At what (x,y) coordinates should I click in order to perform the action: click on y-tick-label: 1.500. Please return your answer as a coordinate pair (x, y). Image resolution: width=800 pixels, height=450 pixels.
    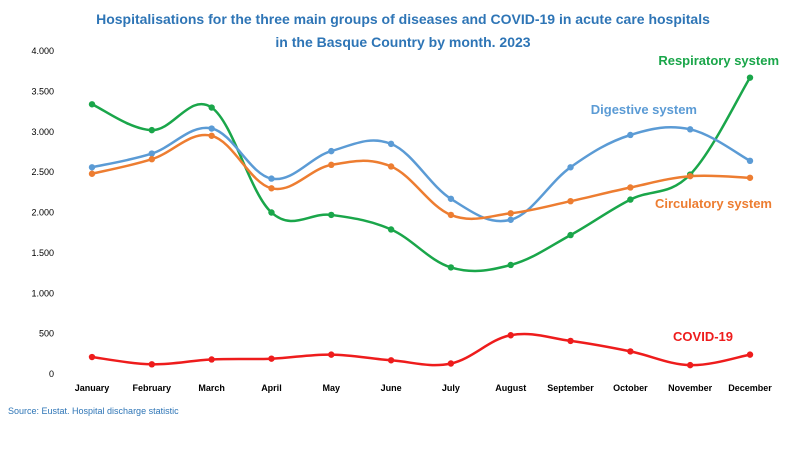
    Looking at the image, I should click on (42, 253).